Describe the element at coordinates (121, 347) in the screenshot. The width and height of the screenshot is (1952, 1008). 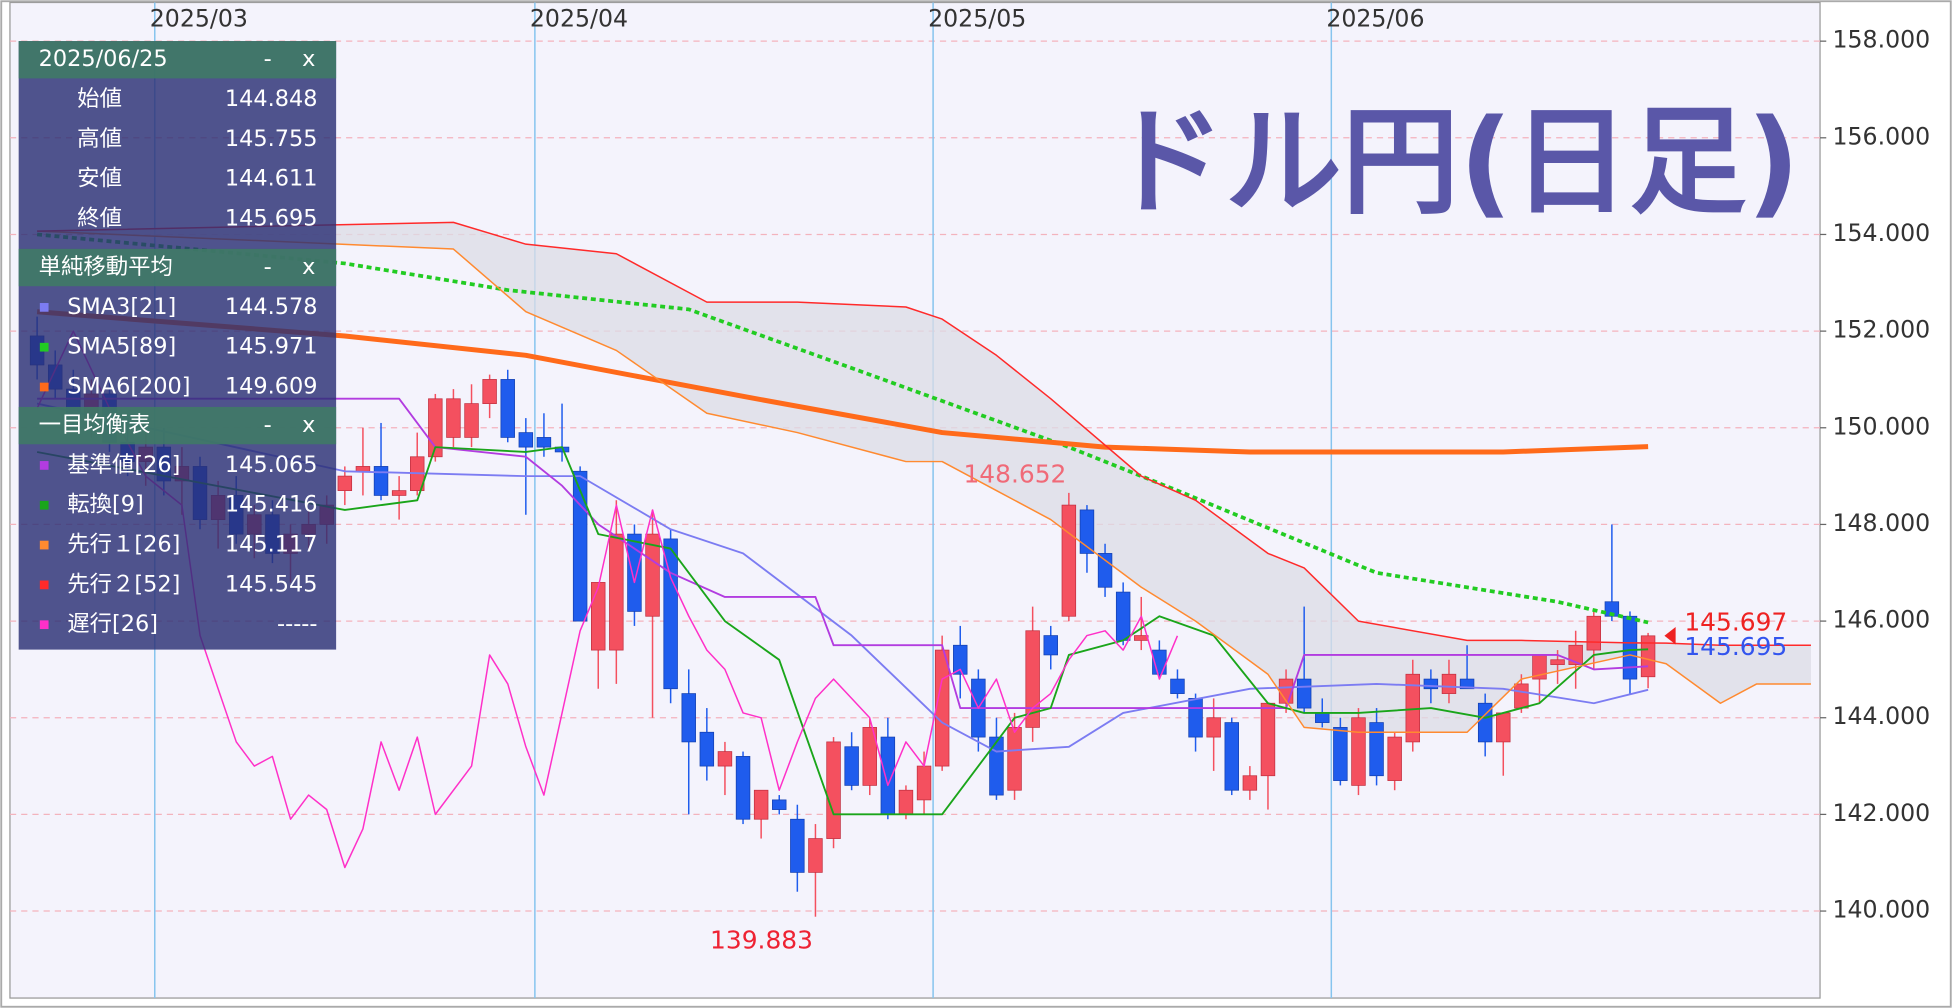
I see `legend-label: SMA5[89]` at that location.